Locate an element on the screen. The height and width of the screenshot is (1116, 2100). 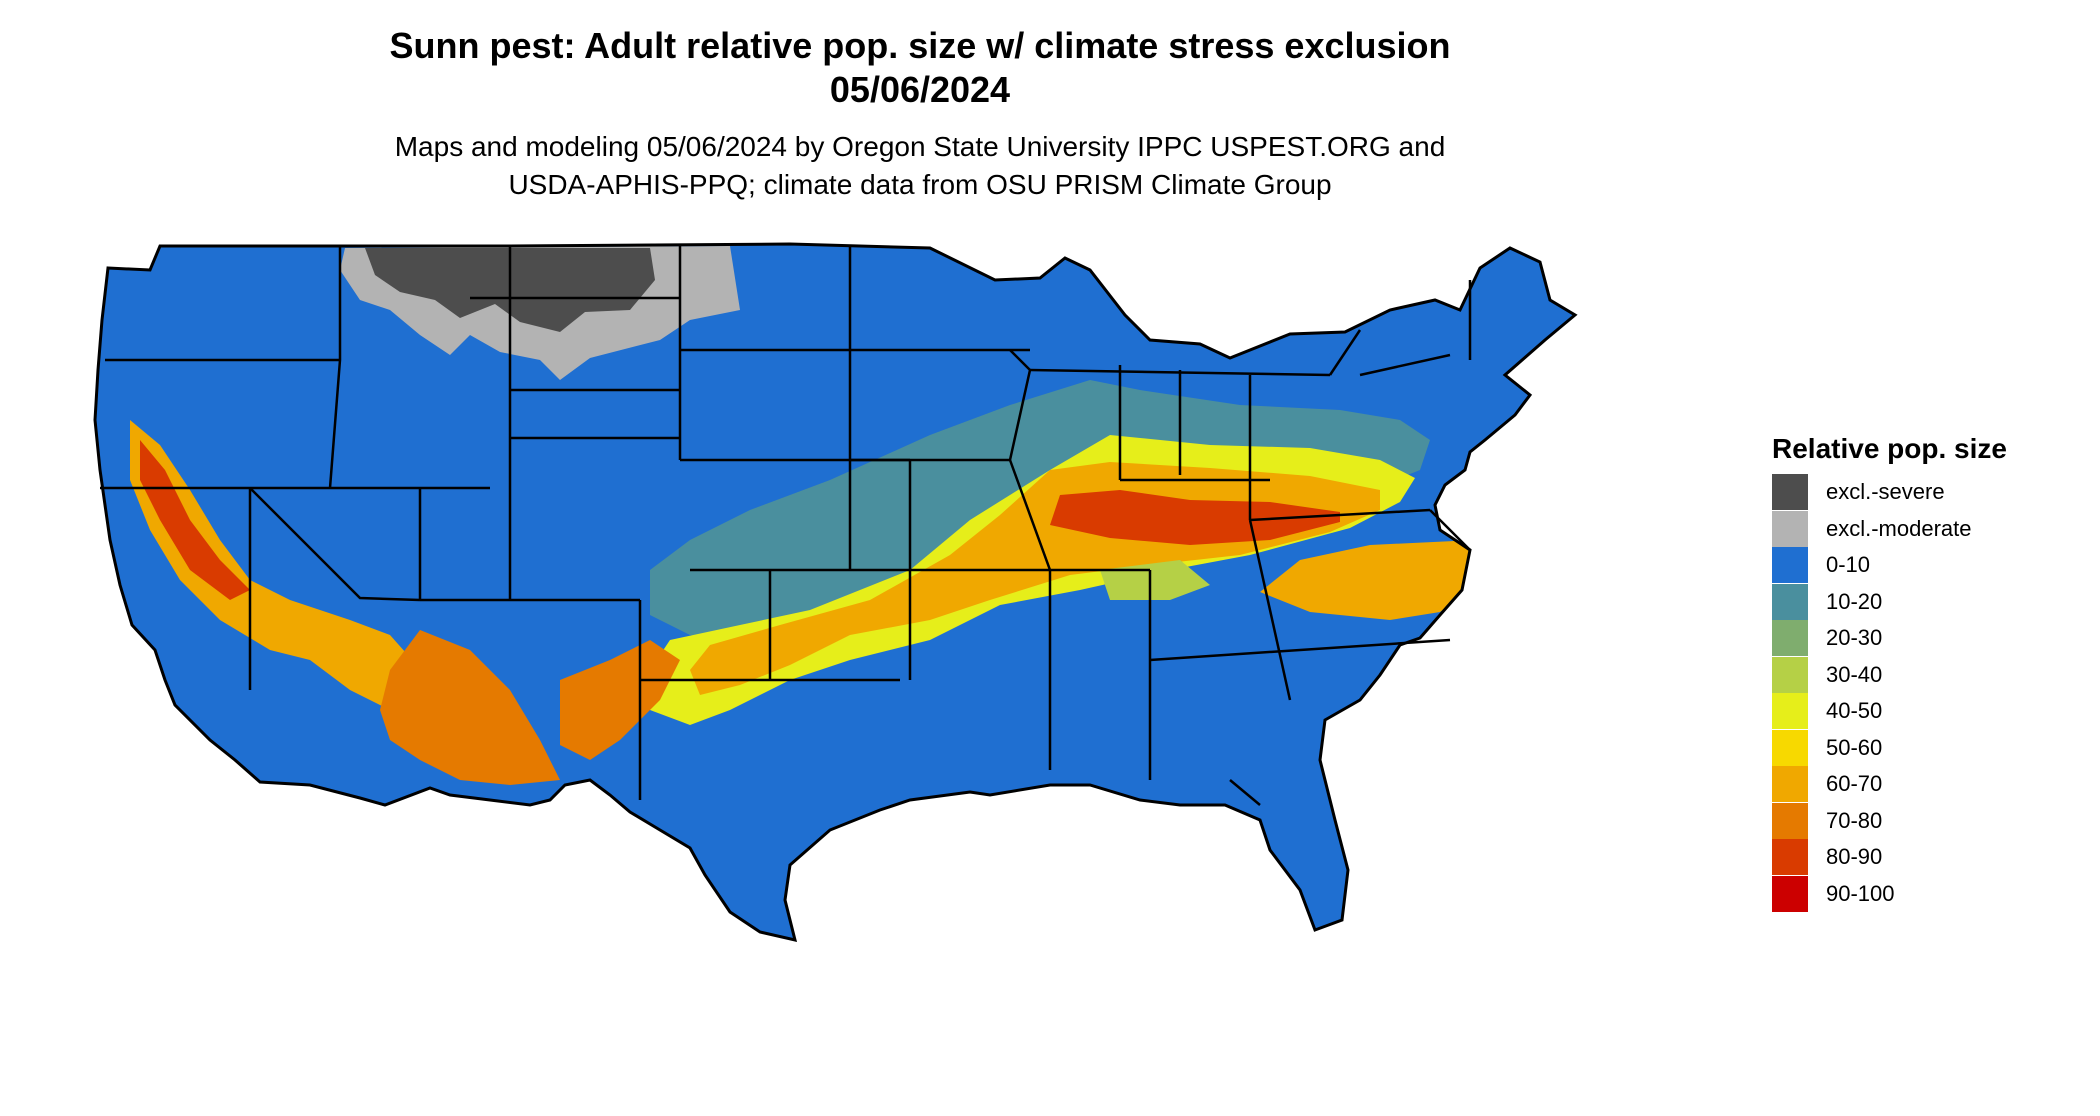
legend-item: 40-50 is located at coordinates (1932, 711).